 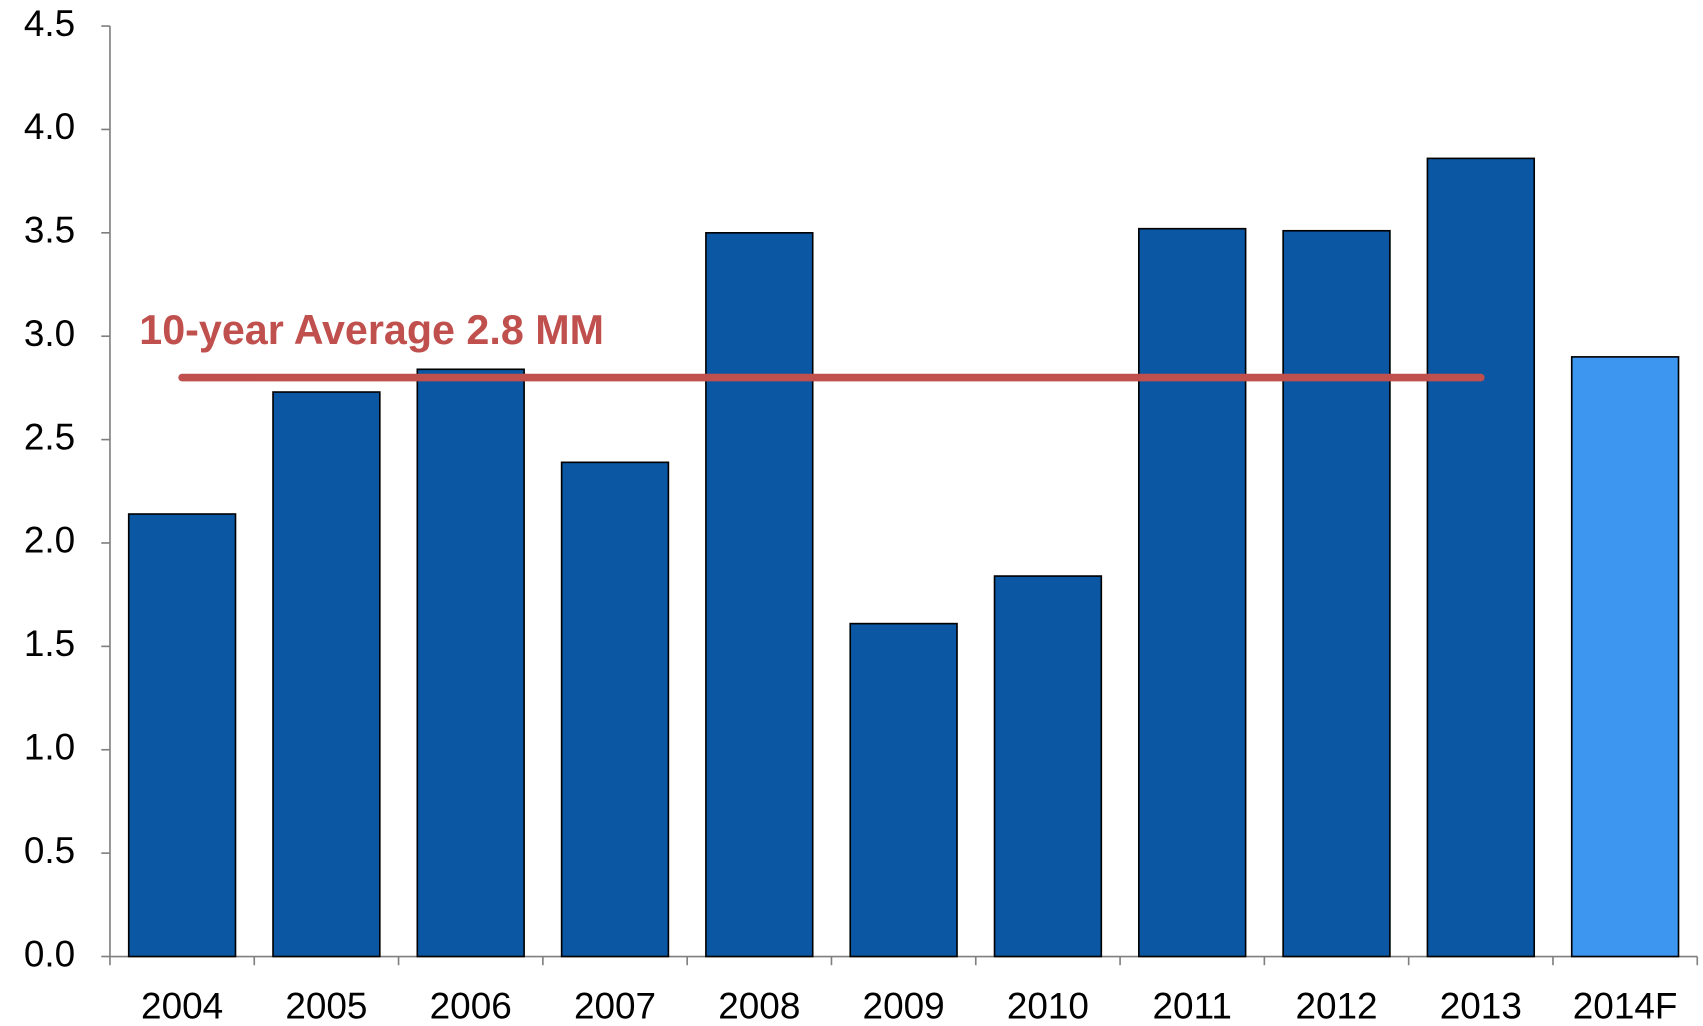 I want to click on x-tick-label: 2004, so click(x=182, y=1005).